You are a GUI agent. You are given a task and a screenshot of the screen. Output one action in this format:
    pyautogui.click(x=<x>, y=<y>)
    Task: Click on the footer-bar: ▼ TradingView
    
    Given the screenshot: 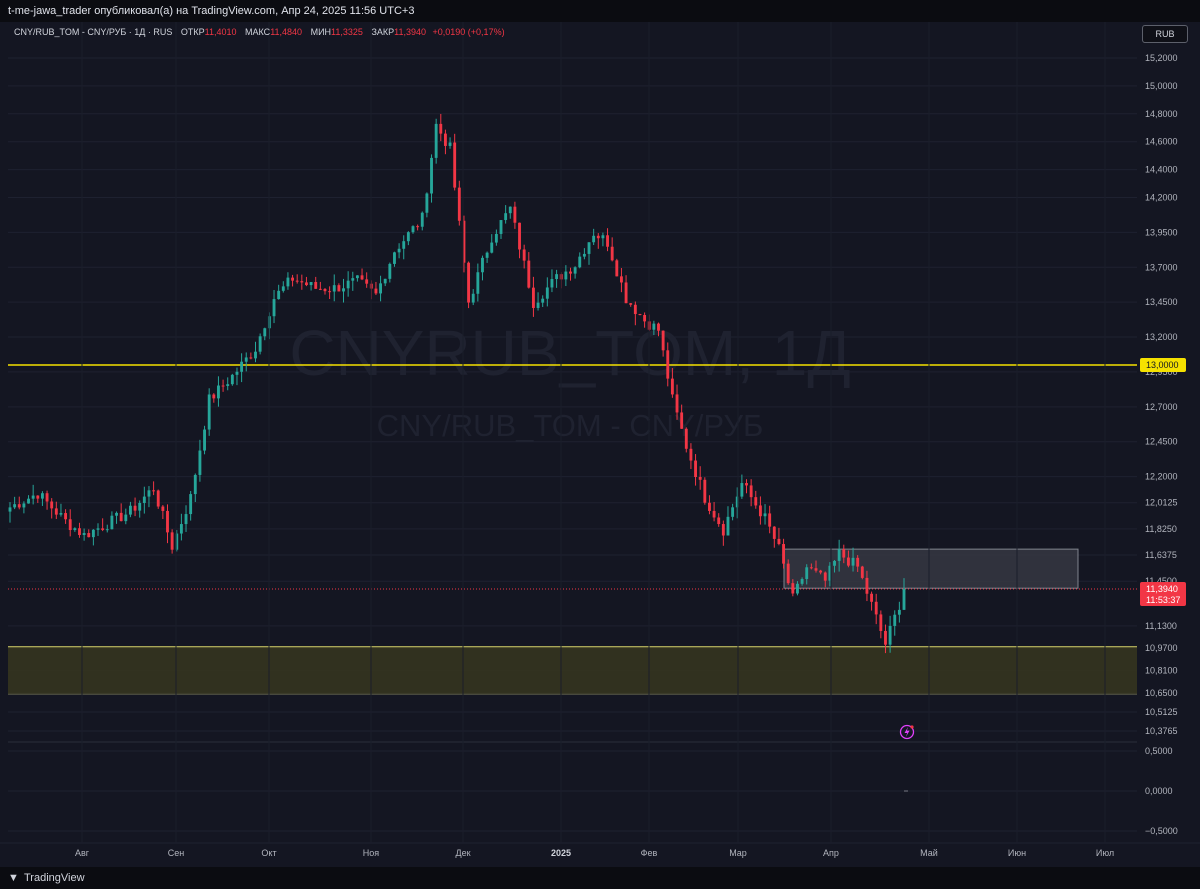 What is the action you would take?
    pyautogui.click(x=600, y=878)
    